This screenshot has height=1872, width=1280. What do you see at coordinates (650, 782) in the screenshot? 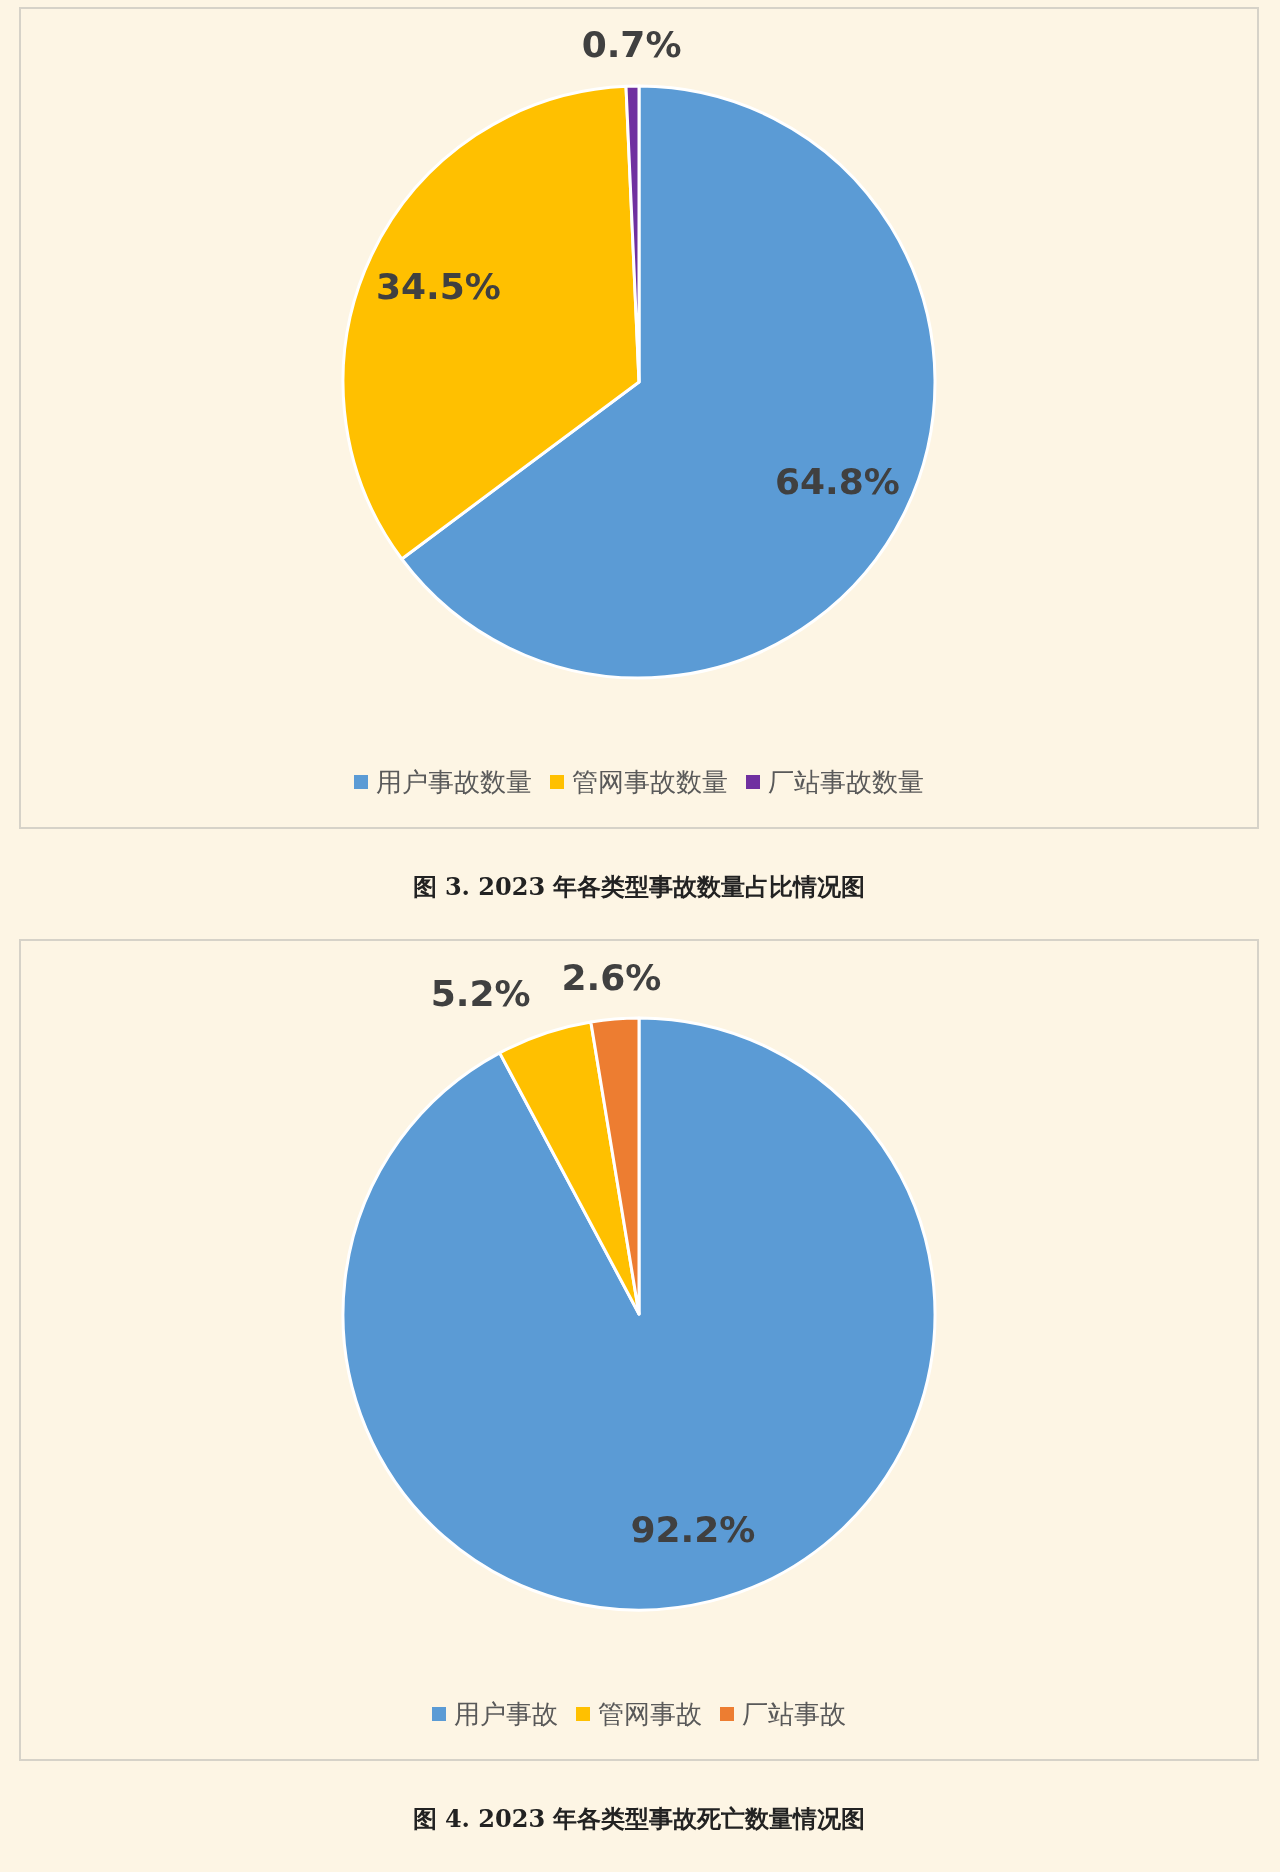
I see `legend-label: 管网事故数量` at bounding box center [650, 782].